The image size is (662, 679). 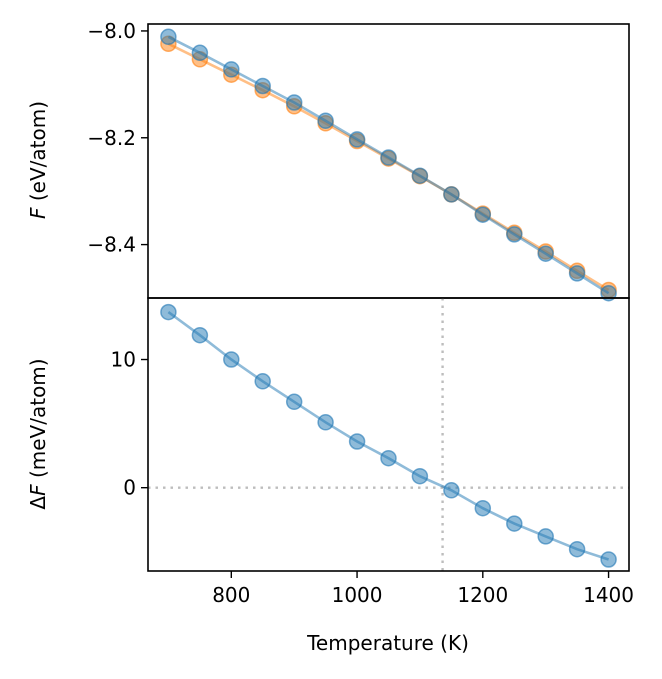 I want to click on top-y-ticks: −8.0 −8.2 −8.4, so click(x=117, y=138).